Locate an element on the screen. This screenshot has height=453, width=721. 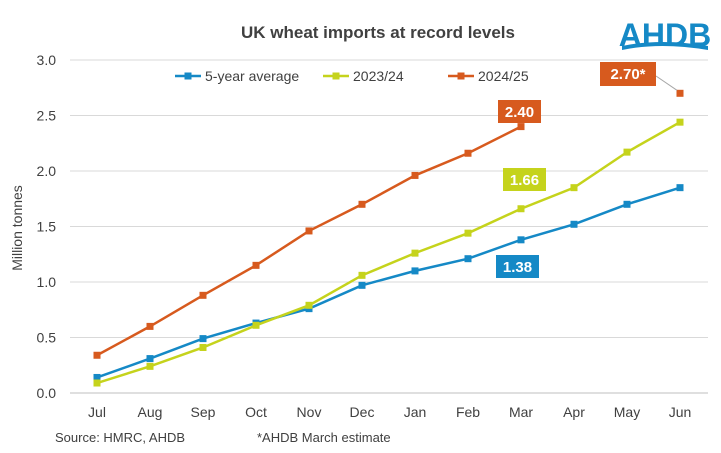
leader-line is located at coordinates (666, 83).